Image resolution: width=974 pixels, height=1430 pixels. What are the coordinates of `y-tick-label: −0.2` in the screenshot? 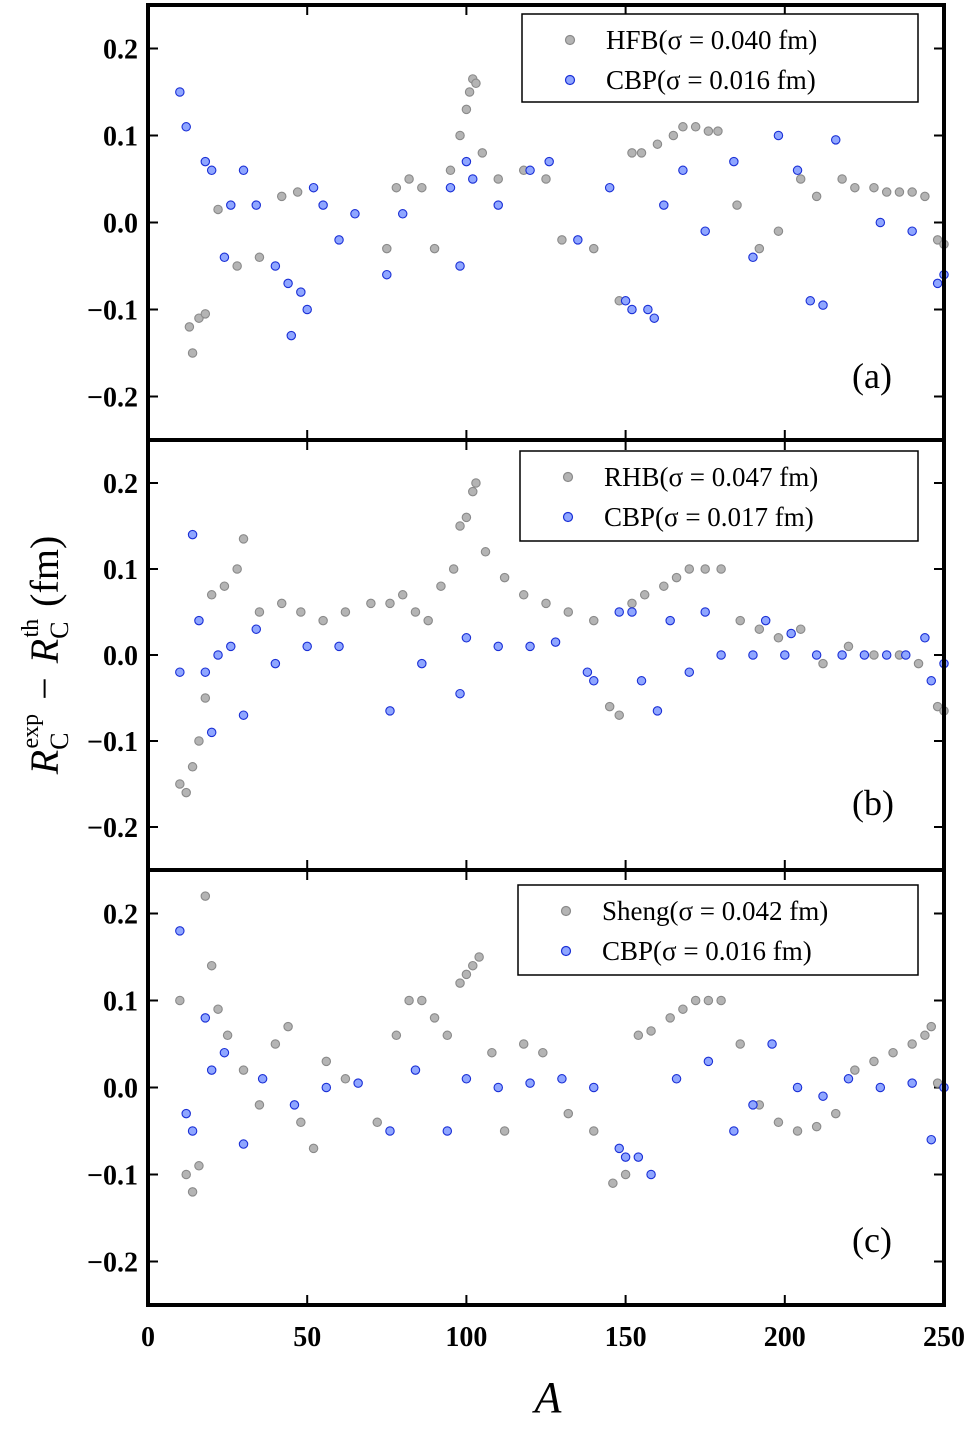 It's located at (112, 828).